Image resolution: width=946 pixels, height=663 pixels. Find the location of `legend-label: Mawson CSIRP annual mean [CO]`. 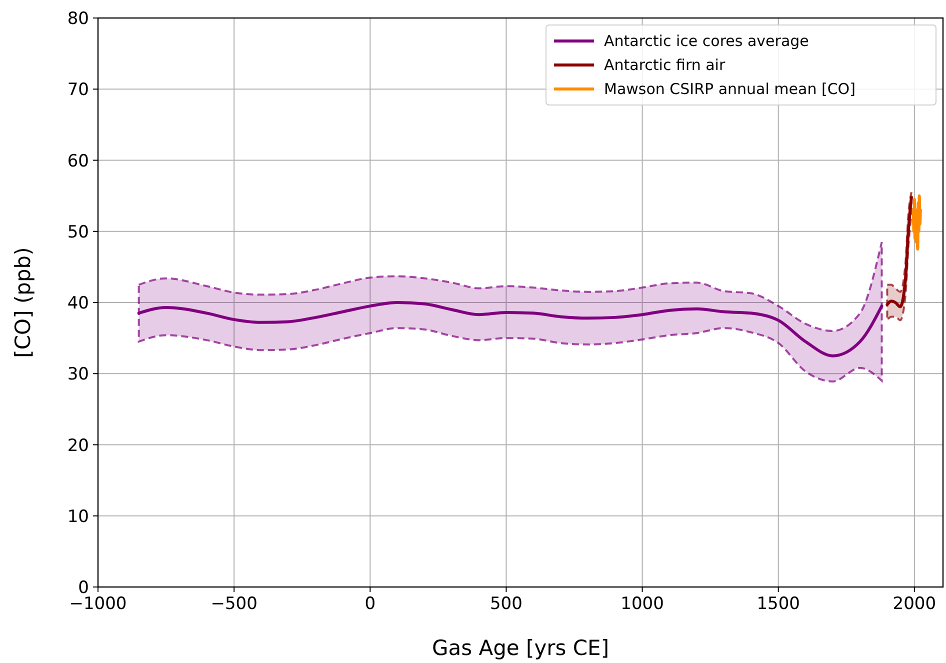

legend-label: Mawson CSIRP annual mean [CO] is located at coordinates (730, 89).